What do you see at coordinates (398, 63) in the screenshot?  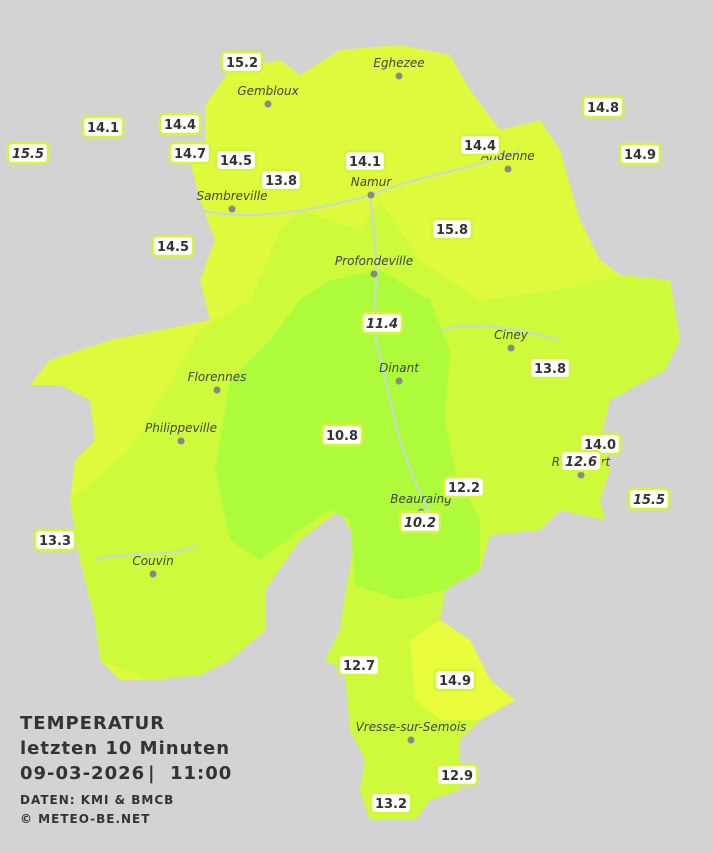 I see `city-name: Eghezee` at bounding box center [398, 63].